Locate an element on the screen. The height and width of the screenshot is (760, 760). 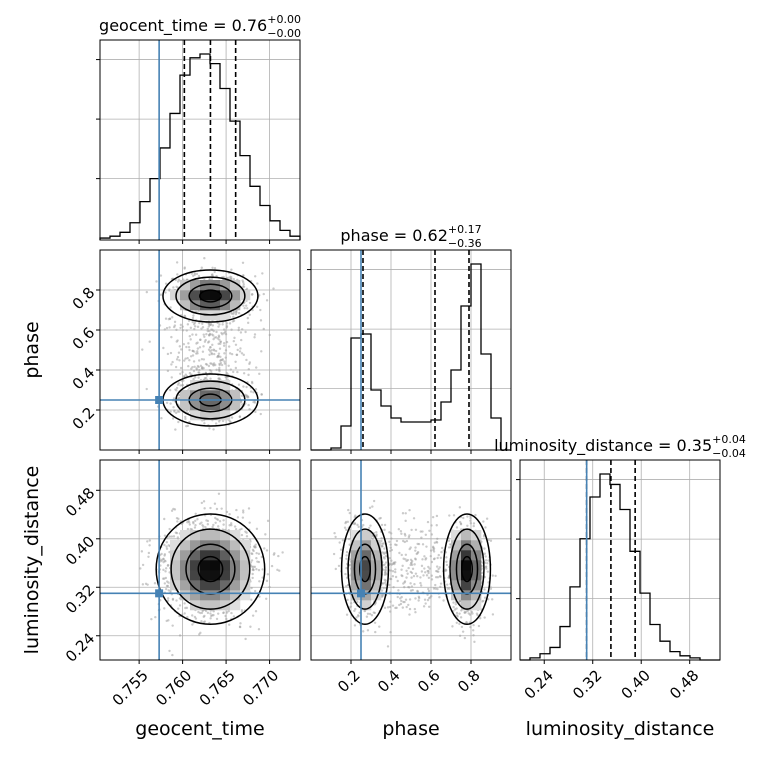
y-tick-label-phase: 0.4 is located at coordinates (84, 379).